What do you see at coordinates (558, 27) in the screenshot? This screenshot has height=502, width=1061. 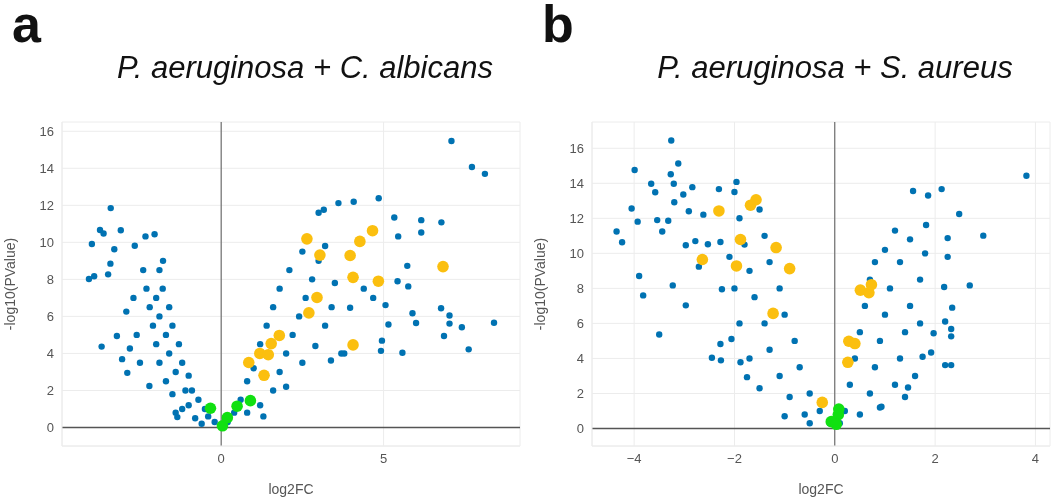 I see `text: b` at bounding box center [558, 27].